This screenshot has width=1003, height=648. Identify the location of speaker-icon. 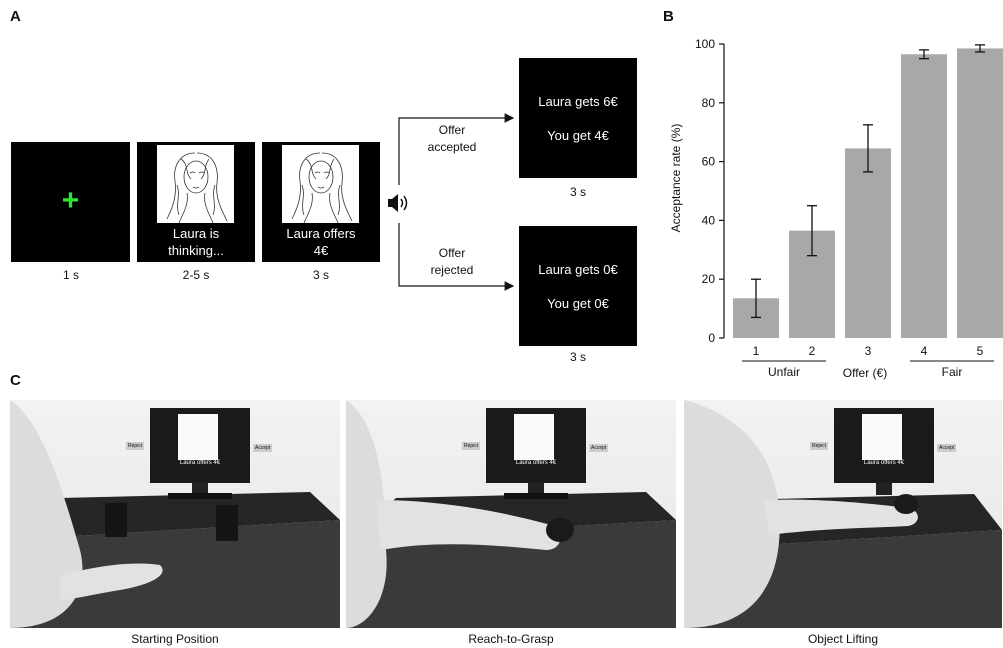
(399, 203).